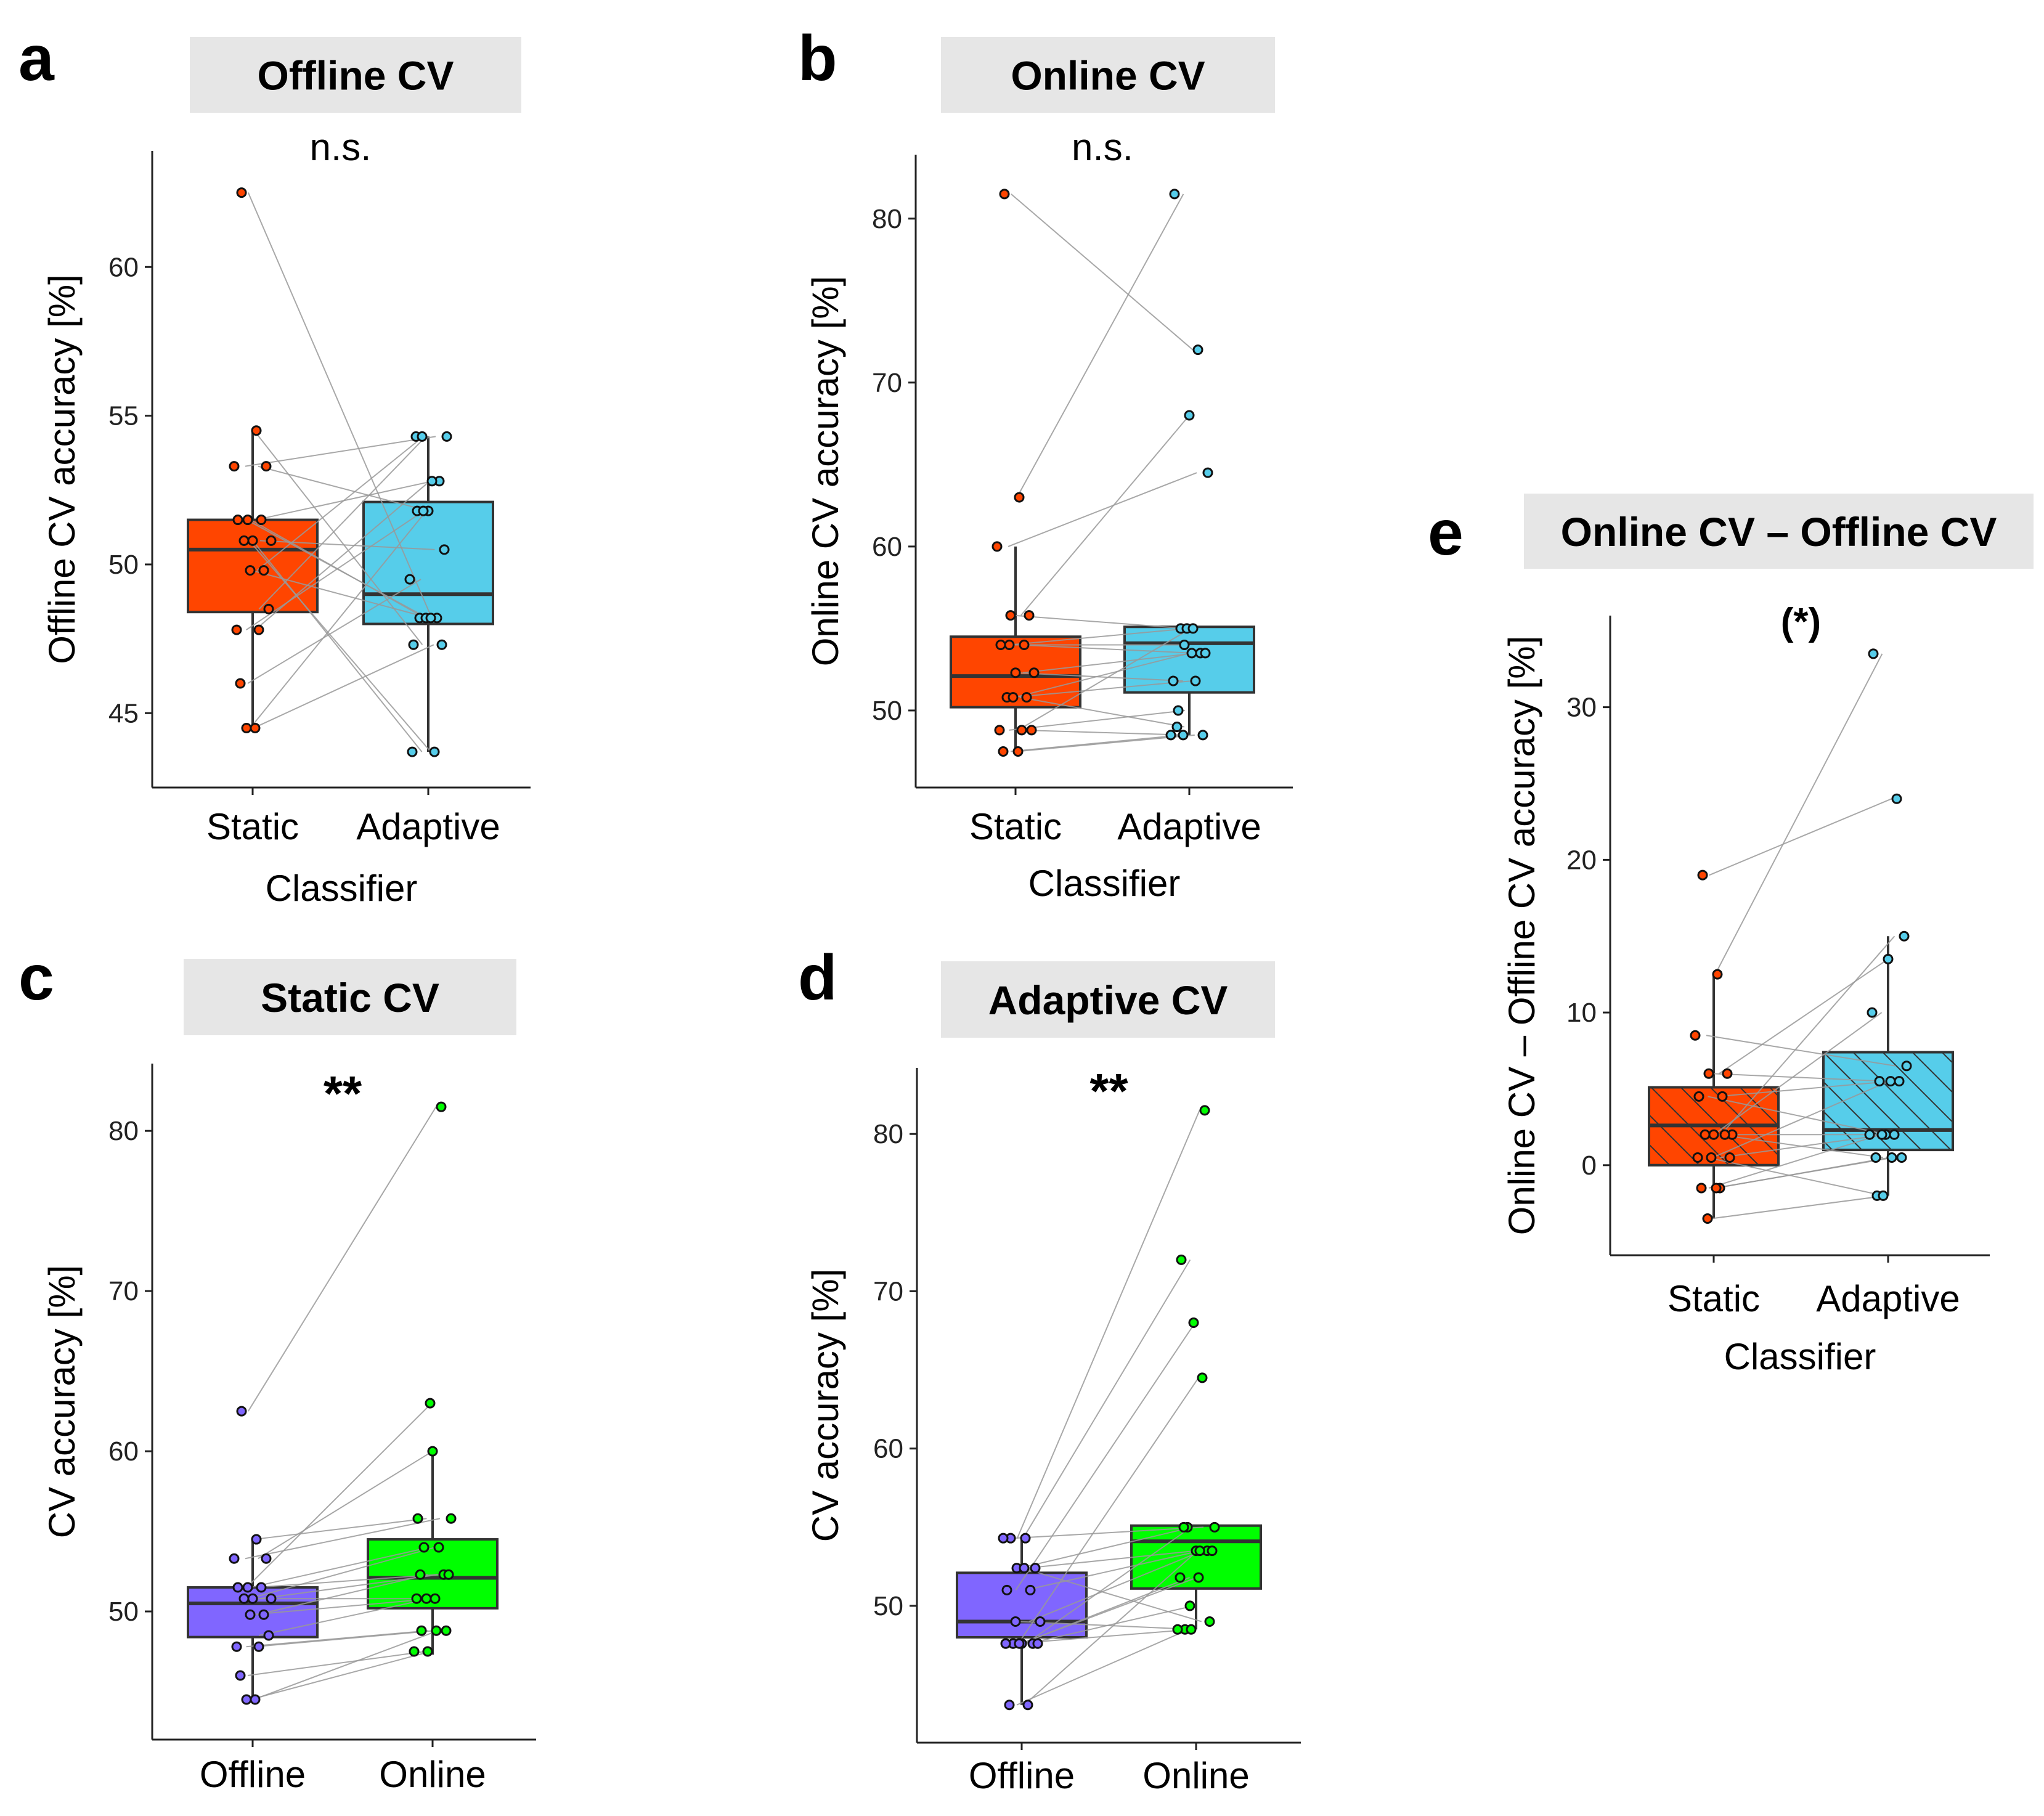 This screenshot has height=1816, width=2044. I want to click on x-tick-label: Adaptive, so click(1888, 1298).